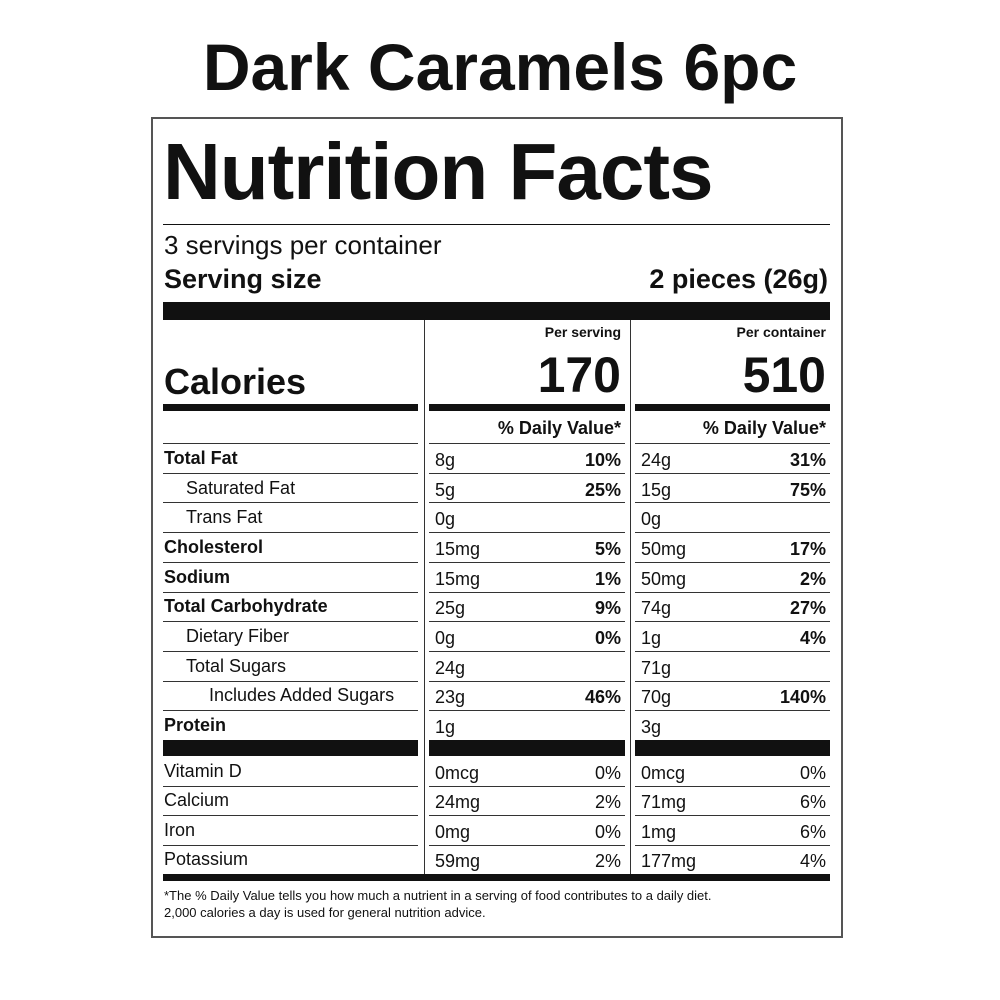 The height and width of the screenshot is (1000, 1000). Describe the element at coordinates (445, 459) in the screenshot. I see `amount: 8g` at that location.